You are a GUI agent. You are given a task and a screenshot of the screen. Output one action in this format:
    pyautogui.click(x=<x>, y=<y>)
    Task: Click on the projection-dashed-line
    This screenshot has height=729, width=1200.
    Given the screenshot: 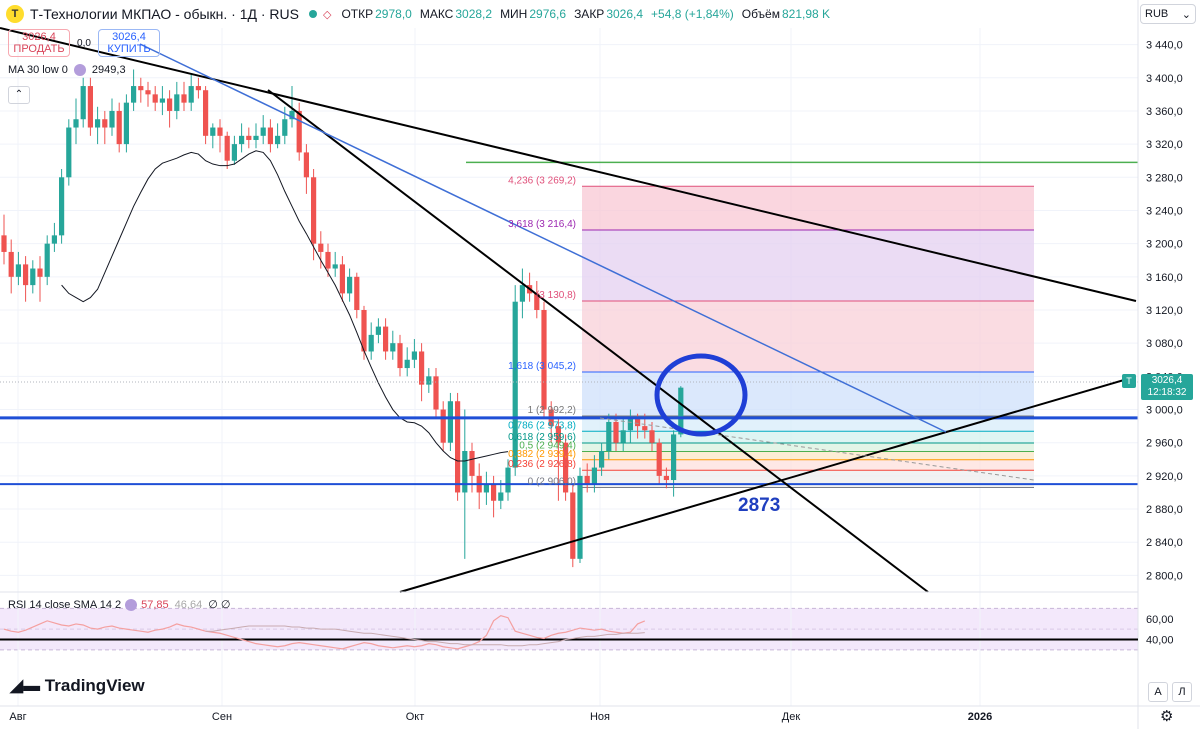 What is the action you would take?
    pyautogui.click(x=817, y=449)
    